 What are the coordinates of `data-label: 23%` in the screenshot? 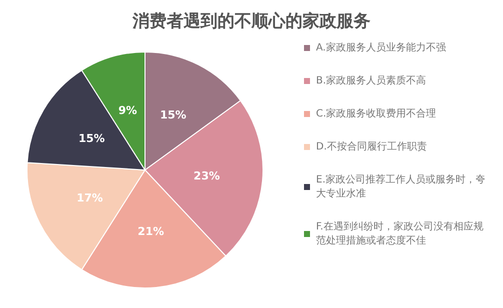 It's located at (207, 175).